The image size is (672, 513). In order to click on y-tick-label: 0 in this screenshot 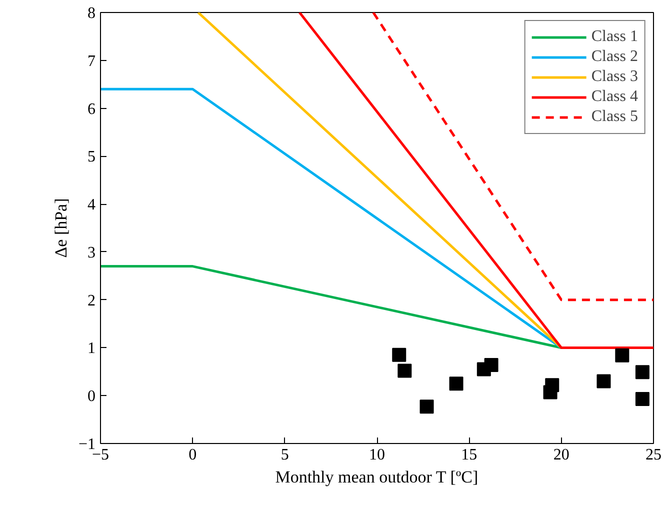, I will do `click(92, 397)`.